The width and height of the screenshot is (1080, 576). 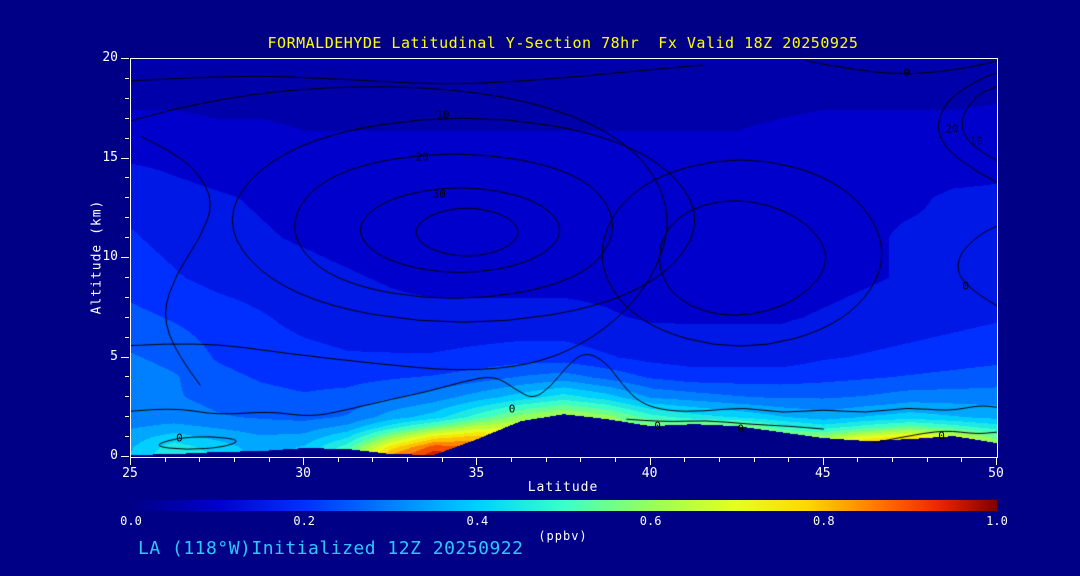 What do you see at coordinates (563, 487) in the screenshot?
I see `x-axis-label: Latitude` at bounding box center [563, 487].